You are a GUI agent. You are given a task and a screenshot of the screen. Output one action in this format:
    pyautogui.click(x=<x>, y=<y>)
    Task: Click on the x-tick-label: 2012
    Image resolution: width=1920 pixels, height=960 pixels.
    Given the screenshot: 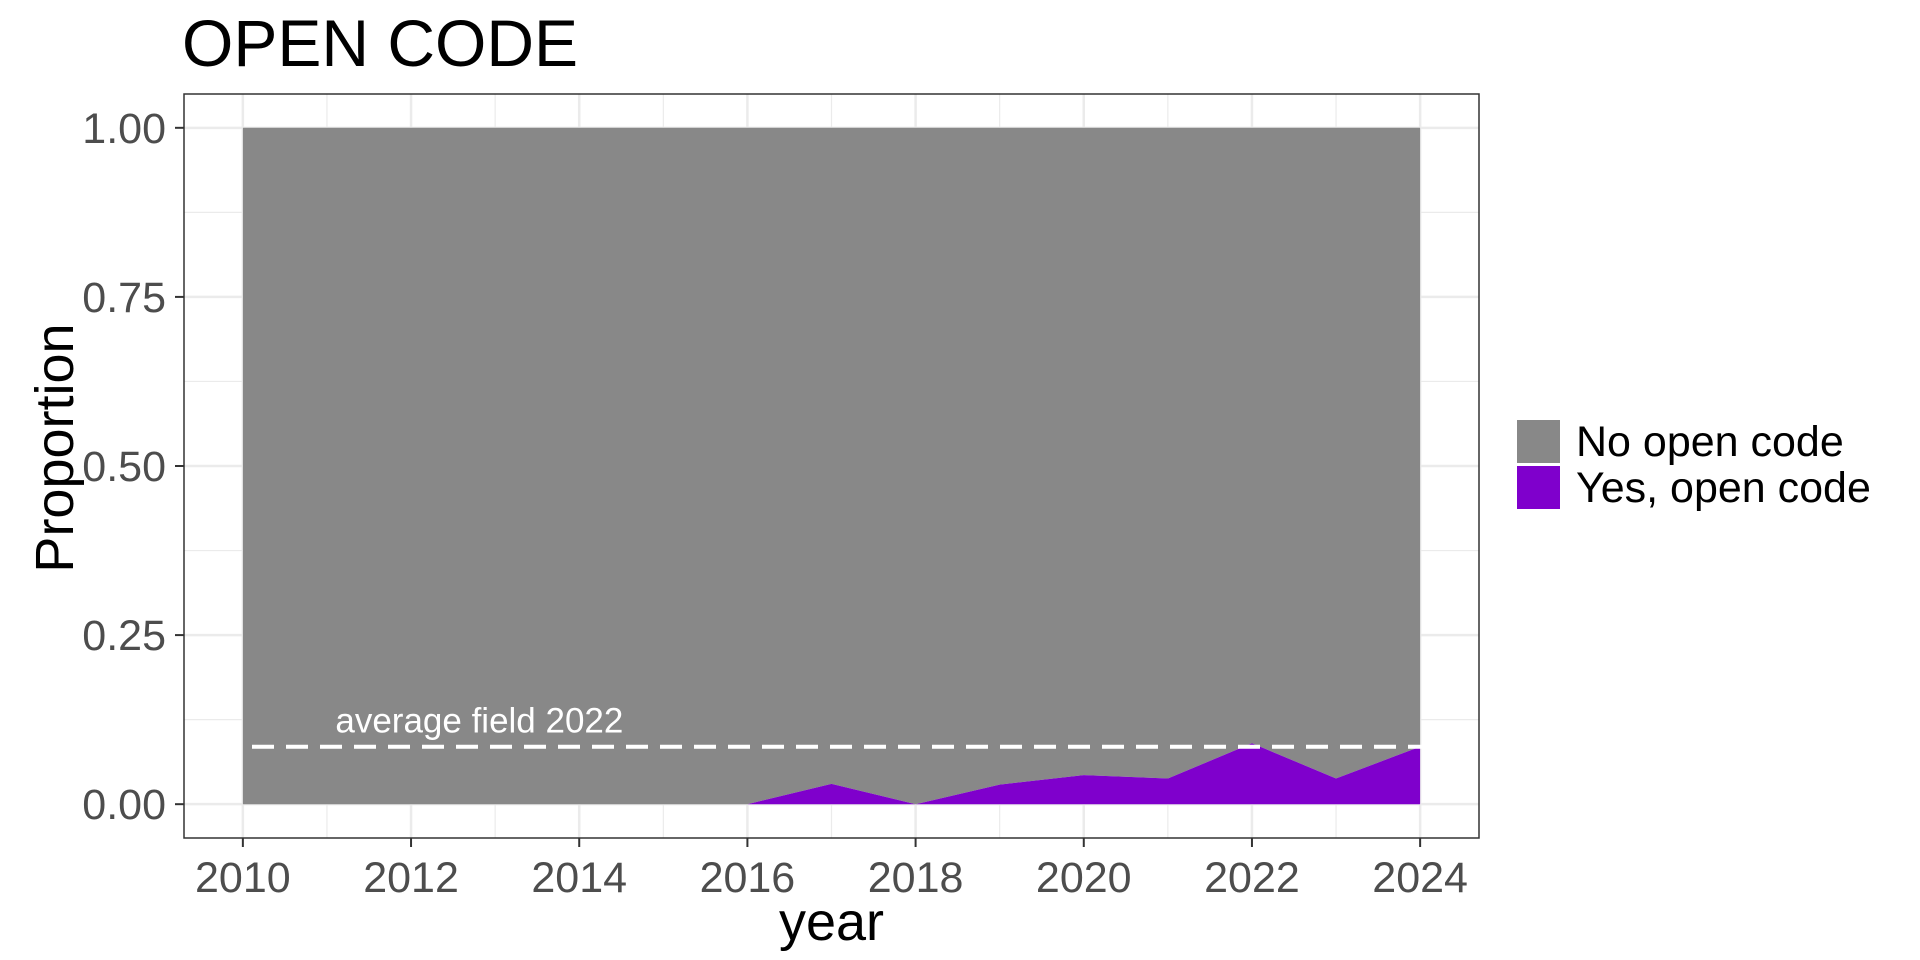 What is the action you would take?
    pyautogui.click(x=411, y=878)
    